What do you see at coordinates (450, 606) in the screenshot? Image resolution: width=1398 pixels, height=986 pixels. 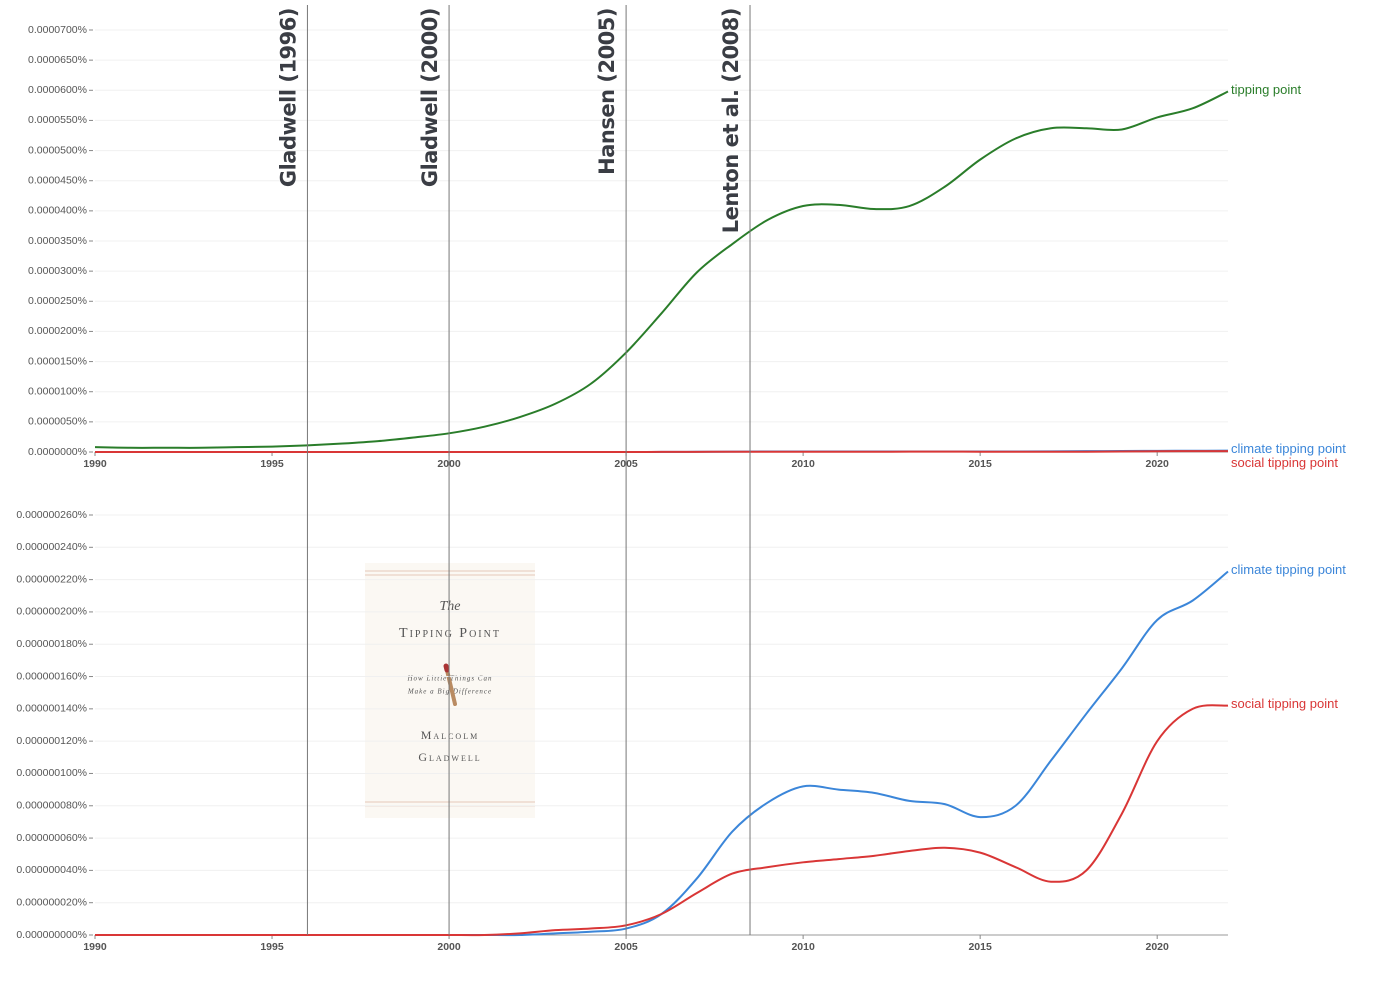 I see `cover-title: The` at bounding box center [450, 606].